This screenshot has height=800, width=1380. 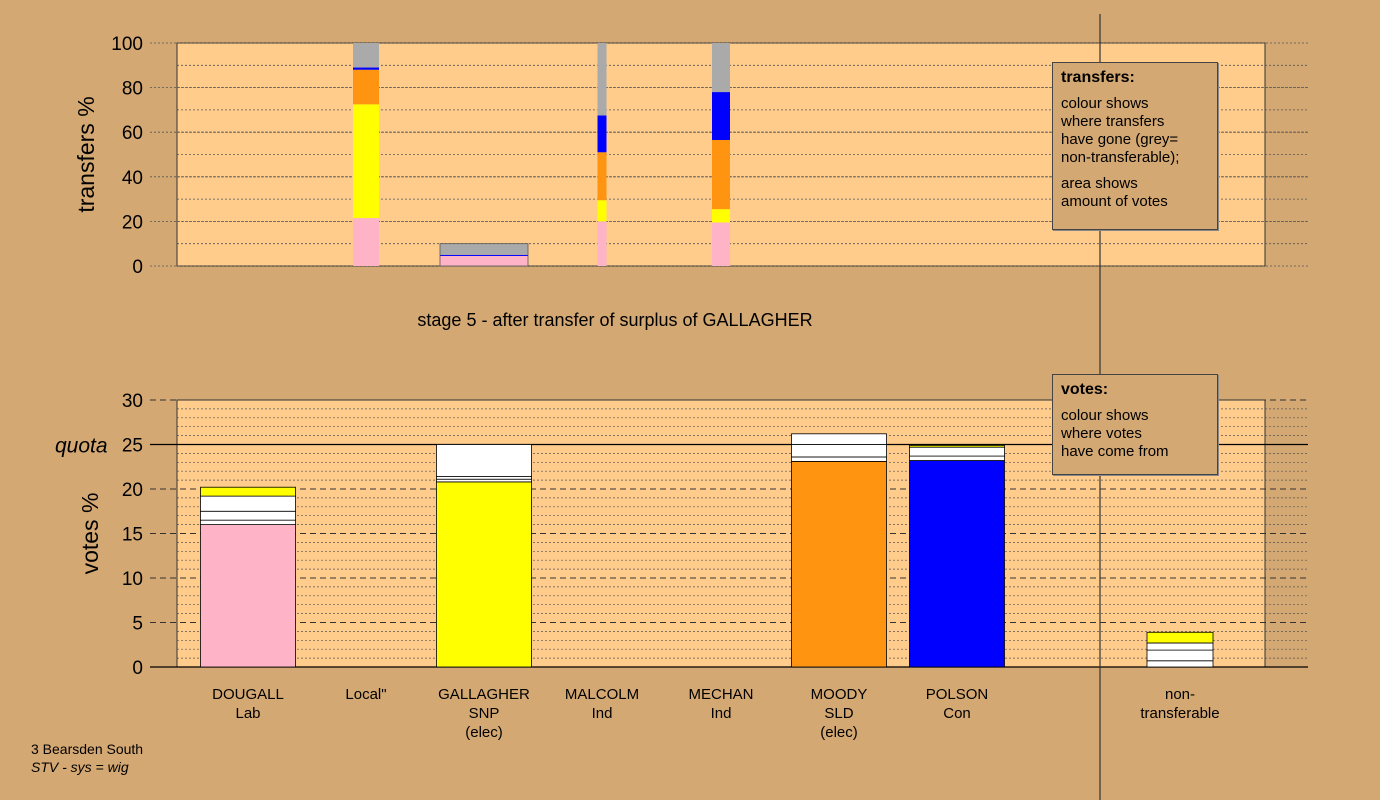 I want to click on votes-tick-label: 15, so click(x=132, y=535).